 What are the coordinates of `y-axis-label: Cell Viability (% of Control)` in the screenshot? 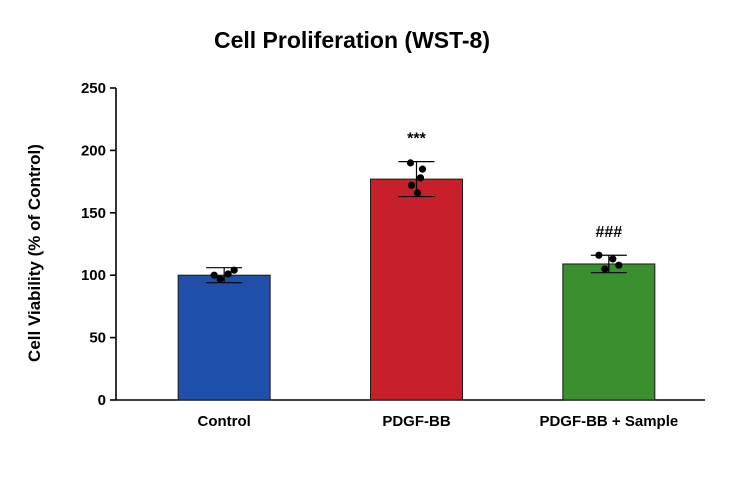 It's located at (34, 253).